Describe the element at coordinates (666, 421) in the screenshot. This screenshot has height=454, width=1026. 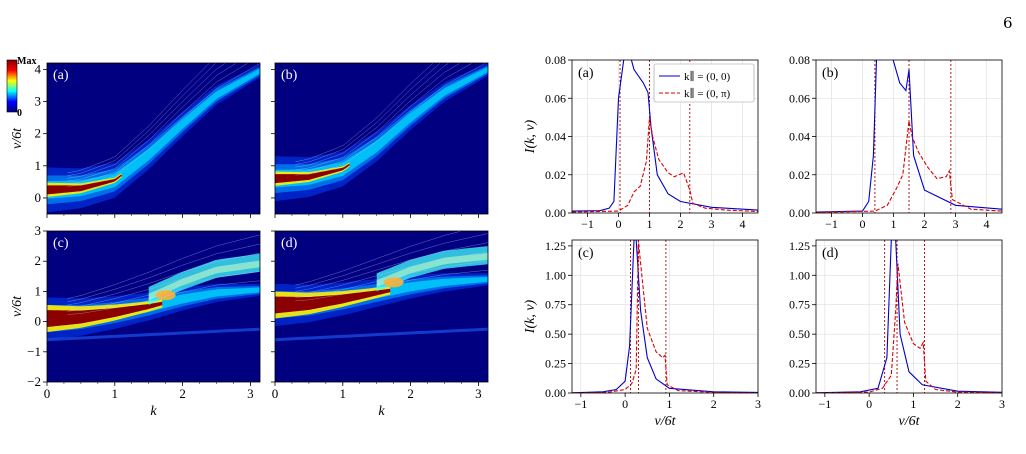
I see `x-axis-label: ν/6t` at that location.